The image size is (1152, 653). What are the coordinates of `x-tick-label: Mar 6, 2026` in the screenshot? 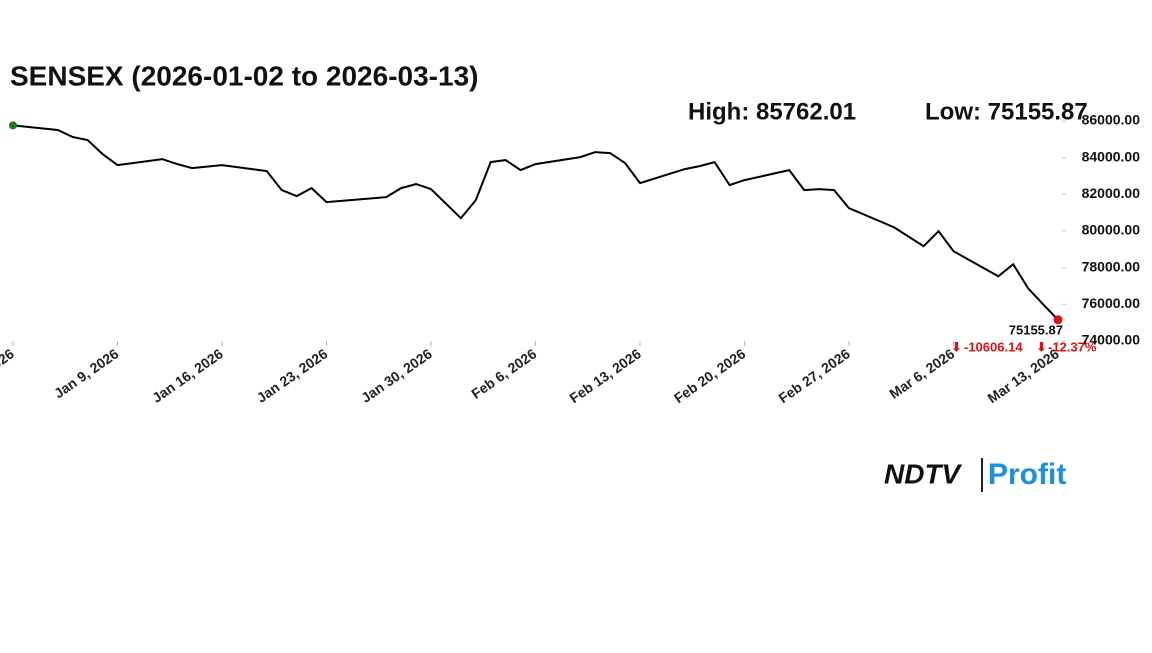 It's located at (921, 373).